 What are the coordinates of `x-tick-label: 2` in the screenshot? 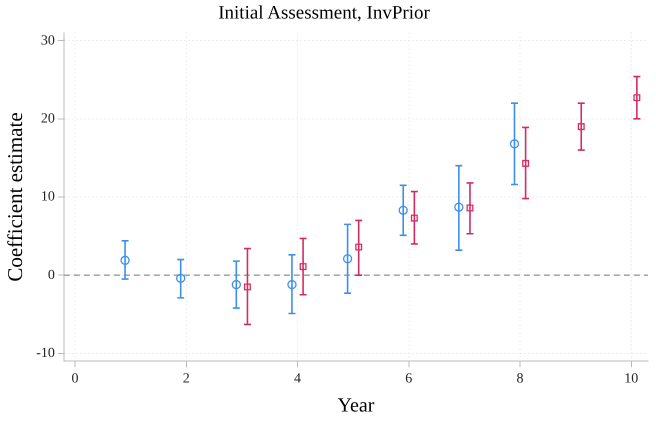 It's located at (186, 378).